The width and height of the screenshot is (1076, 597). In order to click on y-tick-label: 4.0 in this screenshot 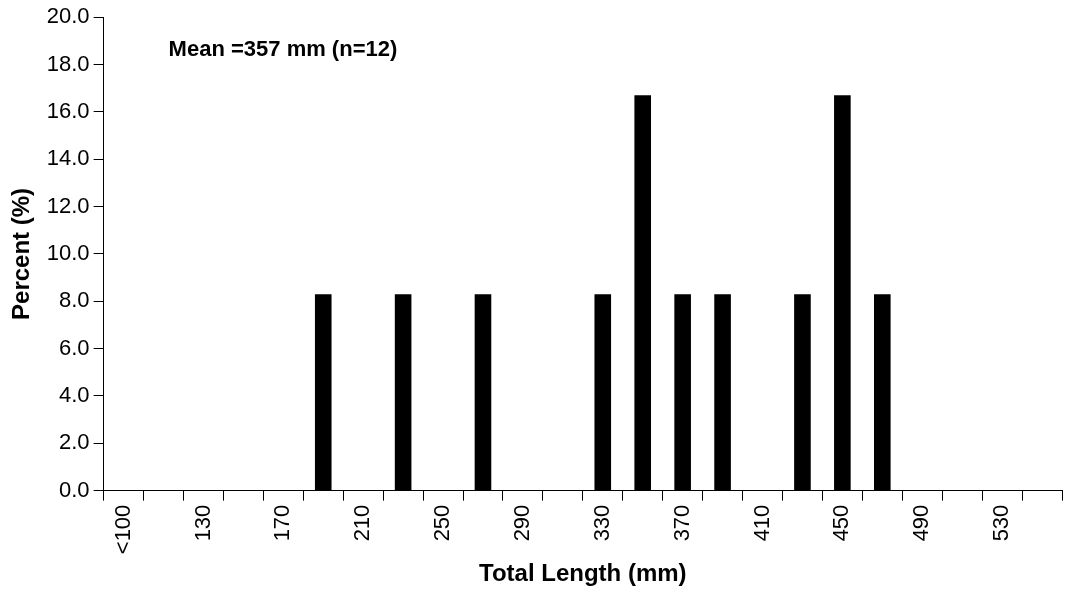, I will do `click(74, 395)`.